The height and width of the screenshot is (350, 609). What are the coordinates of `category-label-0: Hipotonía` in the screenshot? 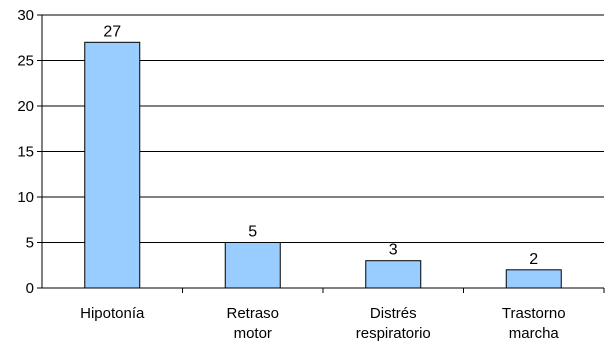 It's located at (112, 313).